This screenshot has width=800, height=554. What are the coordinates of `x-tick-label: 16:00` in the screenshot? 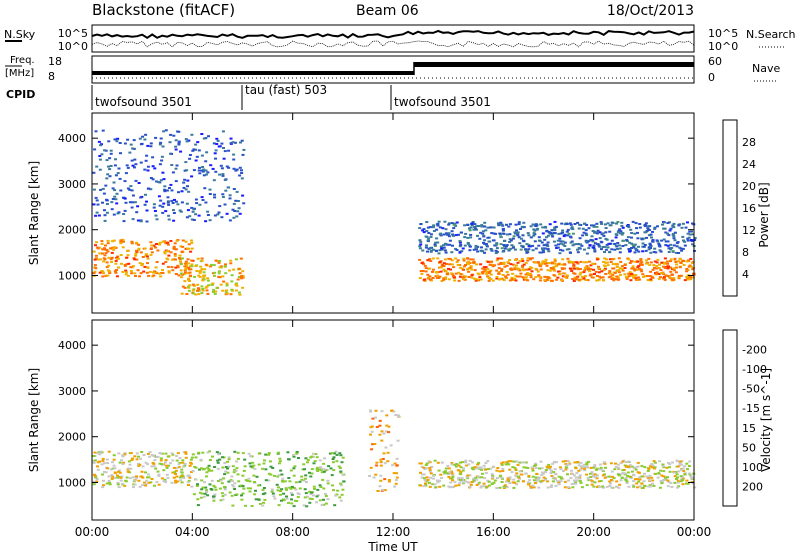 It's located at (493, 532).